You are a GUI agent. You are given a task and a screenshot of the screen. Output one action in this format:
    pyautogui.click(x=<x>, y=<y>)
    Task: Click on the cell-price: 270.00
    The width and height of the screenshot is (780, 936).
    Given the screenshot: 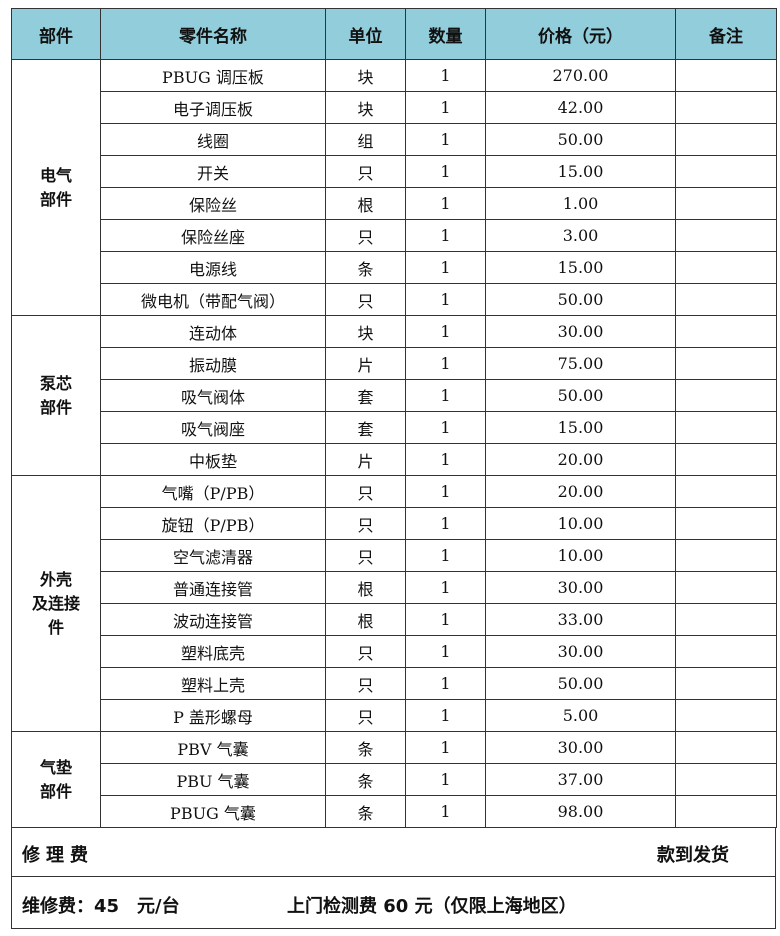 What is the action you would take?
    pyautogui.click(x=580, y=75)
    